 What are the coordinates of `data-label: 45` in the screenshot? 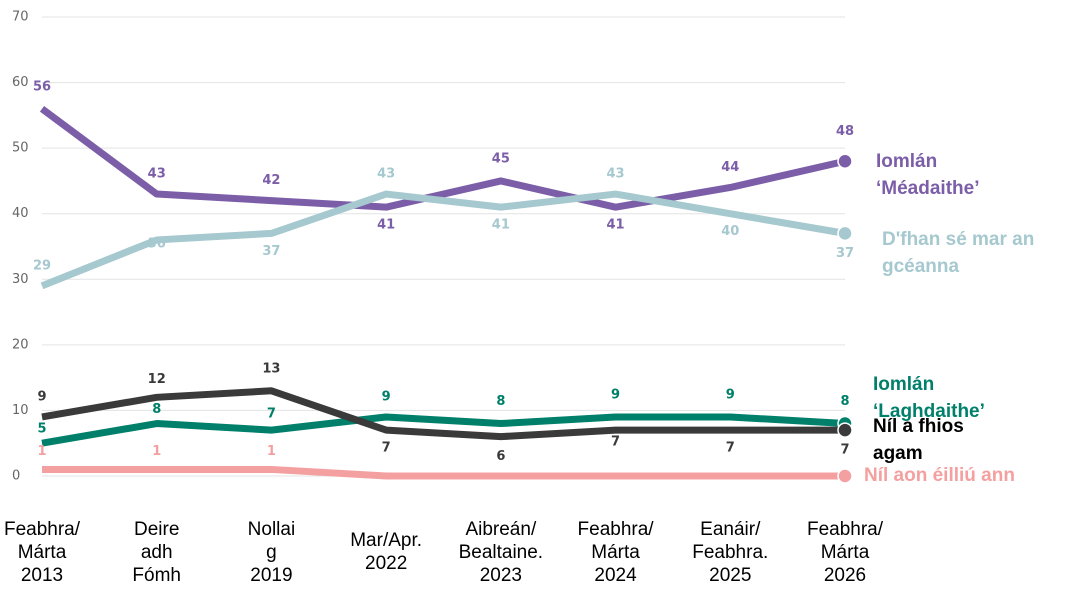 It's located at (501, 158).